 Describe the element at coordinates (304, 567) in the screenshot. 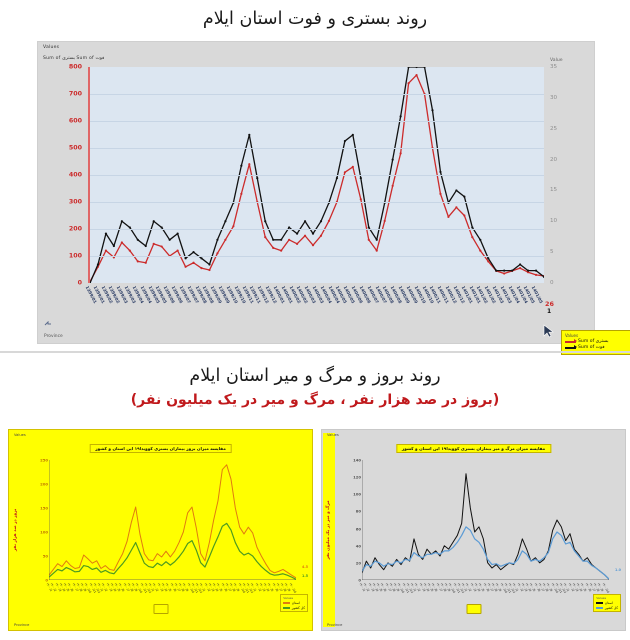

I see `end-value-orange: 4.5` at that location.